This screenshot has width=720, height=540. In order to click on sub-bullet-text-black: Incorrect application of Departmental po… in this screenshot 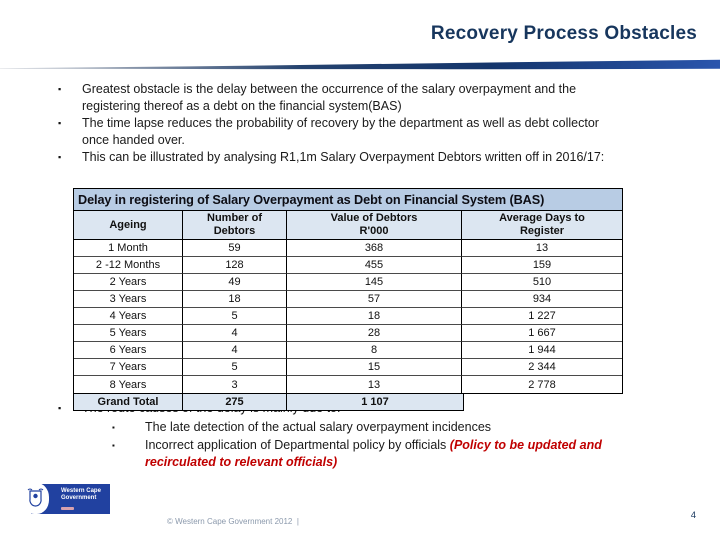, I will do `click(297, 444)`.